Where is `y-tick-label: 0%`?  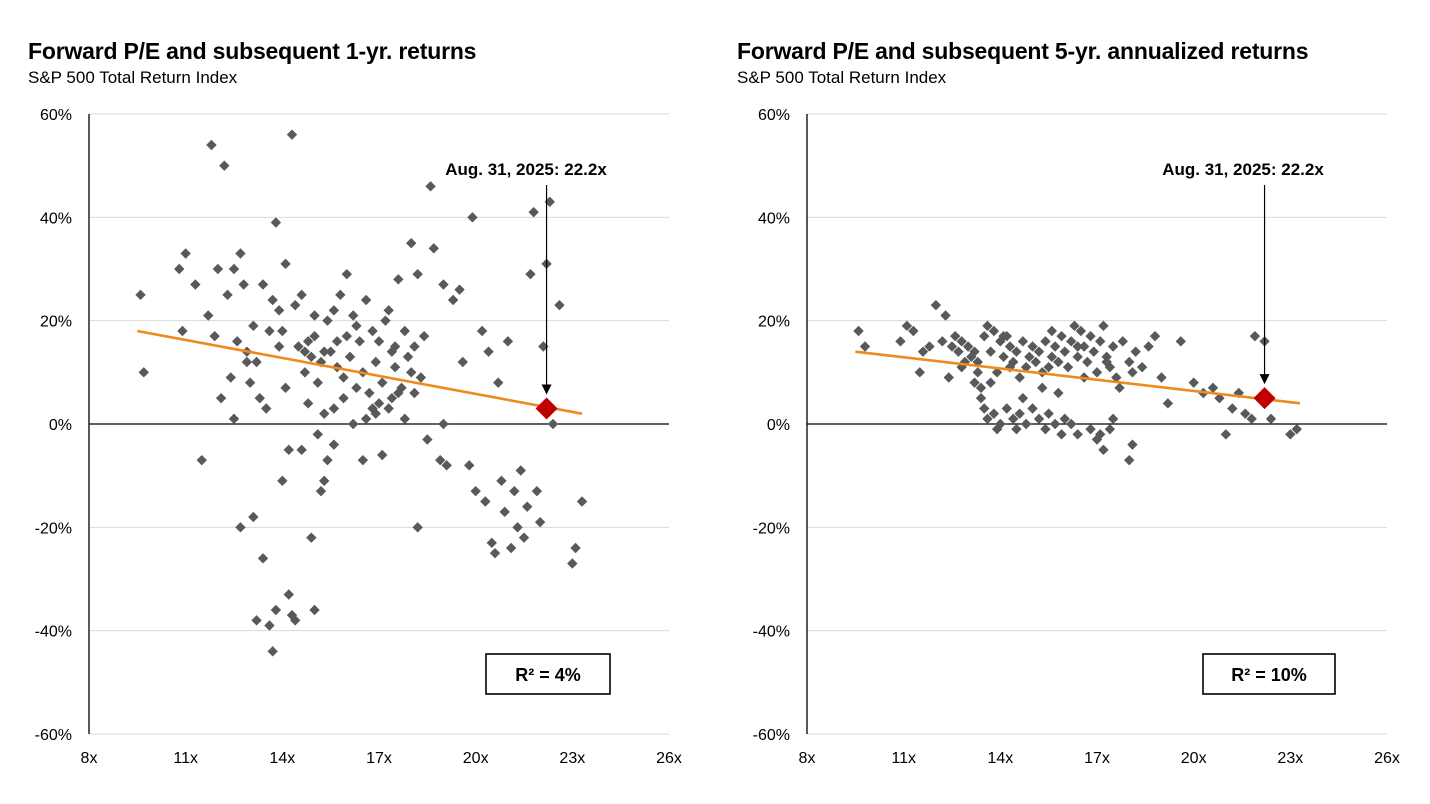
y-tick-label: 0% is located at coordinates (60, 425).